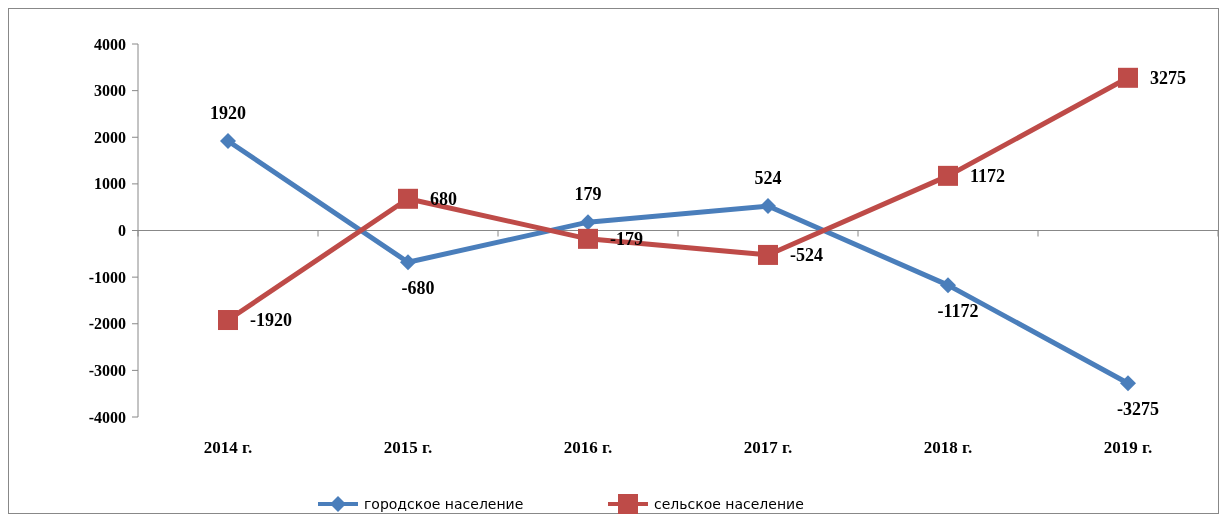 This screenshot has height=522, width=1227. What do you see at coordinates (588, 194) in the screenshot?
I see `data-label: 179` at bounding box center [588, 194].